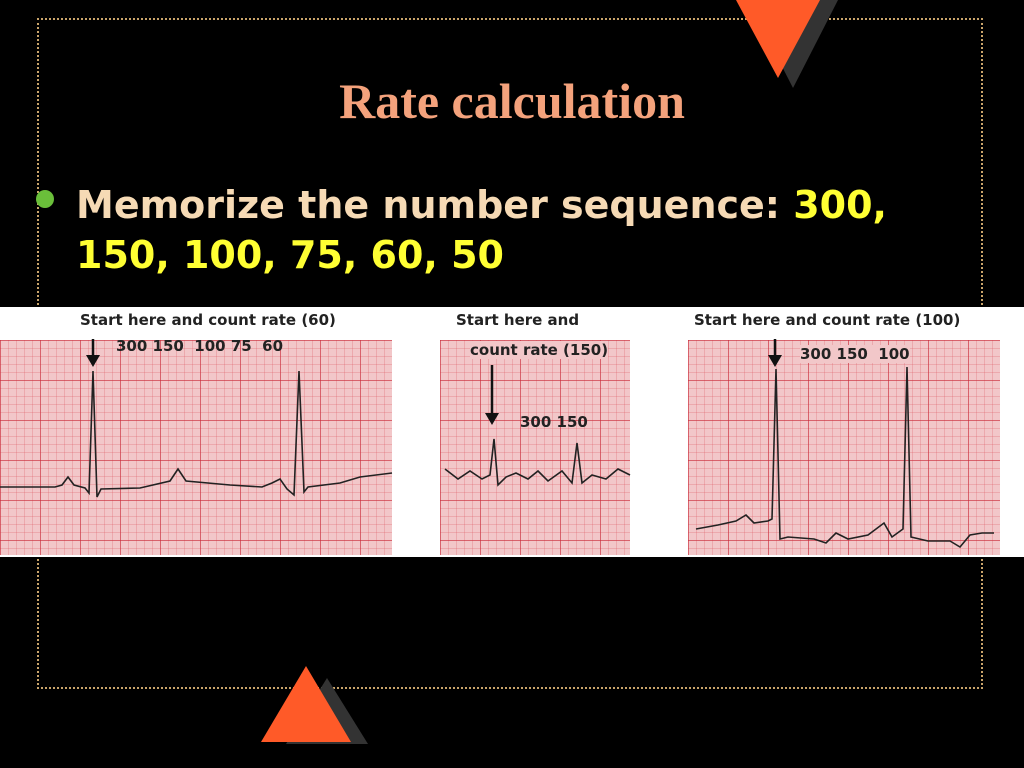  I want to click on bottom-triangle-decoration, so click(314, 705).